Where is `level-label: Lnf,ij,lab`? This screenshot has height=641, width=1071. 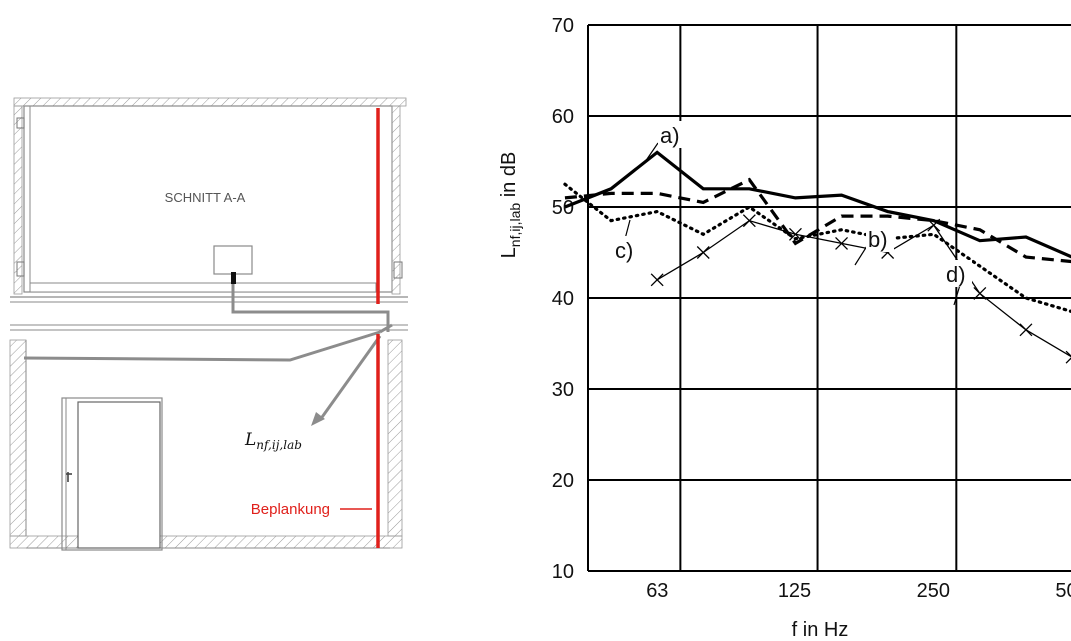
level-label: Lnf,ij,lab is located at coordinates (273, 441).